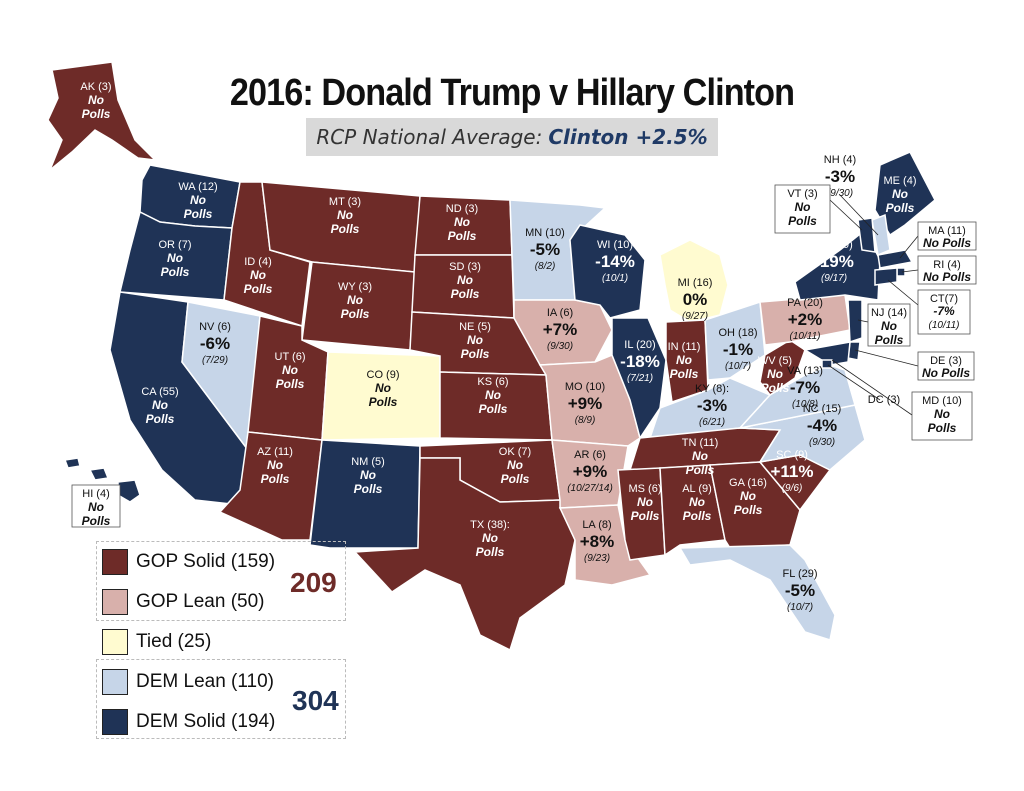 The width and height of the screenshot is (1024, 791). What do you see at coordinates (221, 581) in the screenshot?
I see `gop-group-box` at bounding box center [221, 581].